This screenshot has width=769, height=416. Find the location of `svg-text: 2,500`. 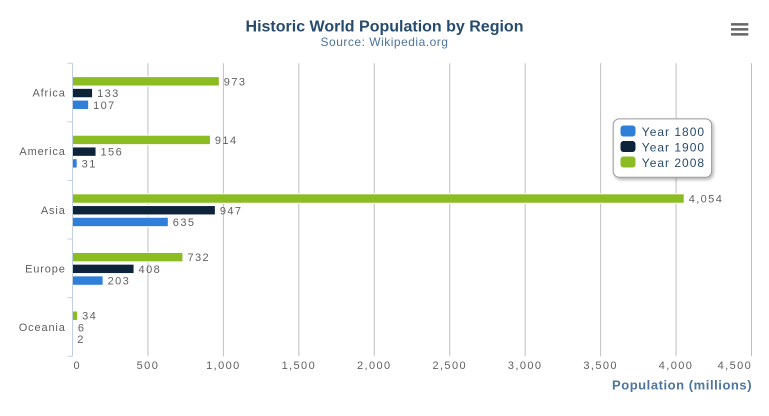

svg-text: 2,500 is located at coordinates (449, 366).